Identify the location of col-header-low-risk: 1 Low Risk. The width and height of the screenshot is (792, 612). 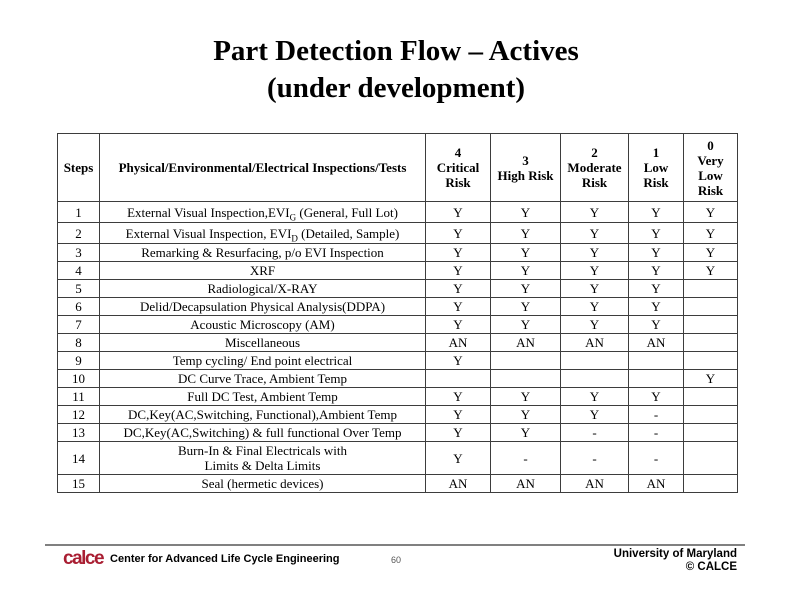
(656, 167).